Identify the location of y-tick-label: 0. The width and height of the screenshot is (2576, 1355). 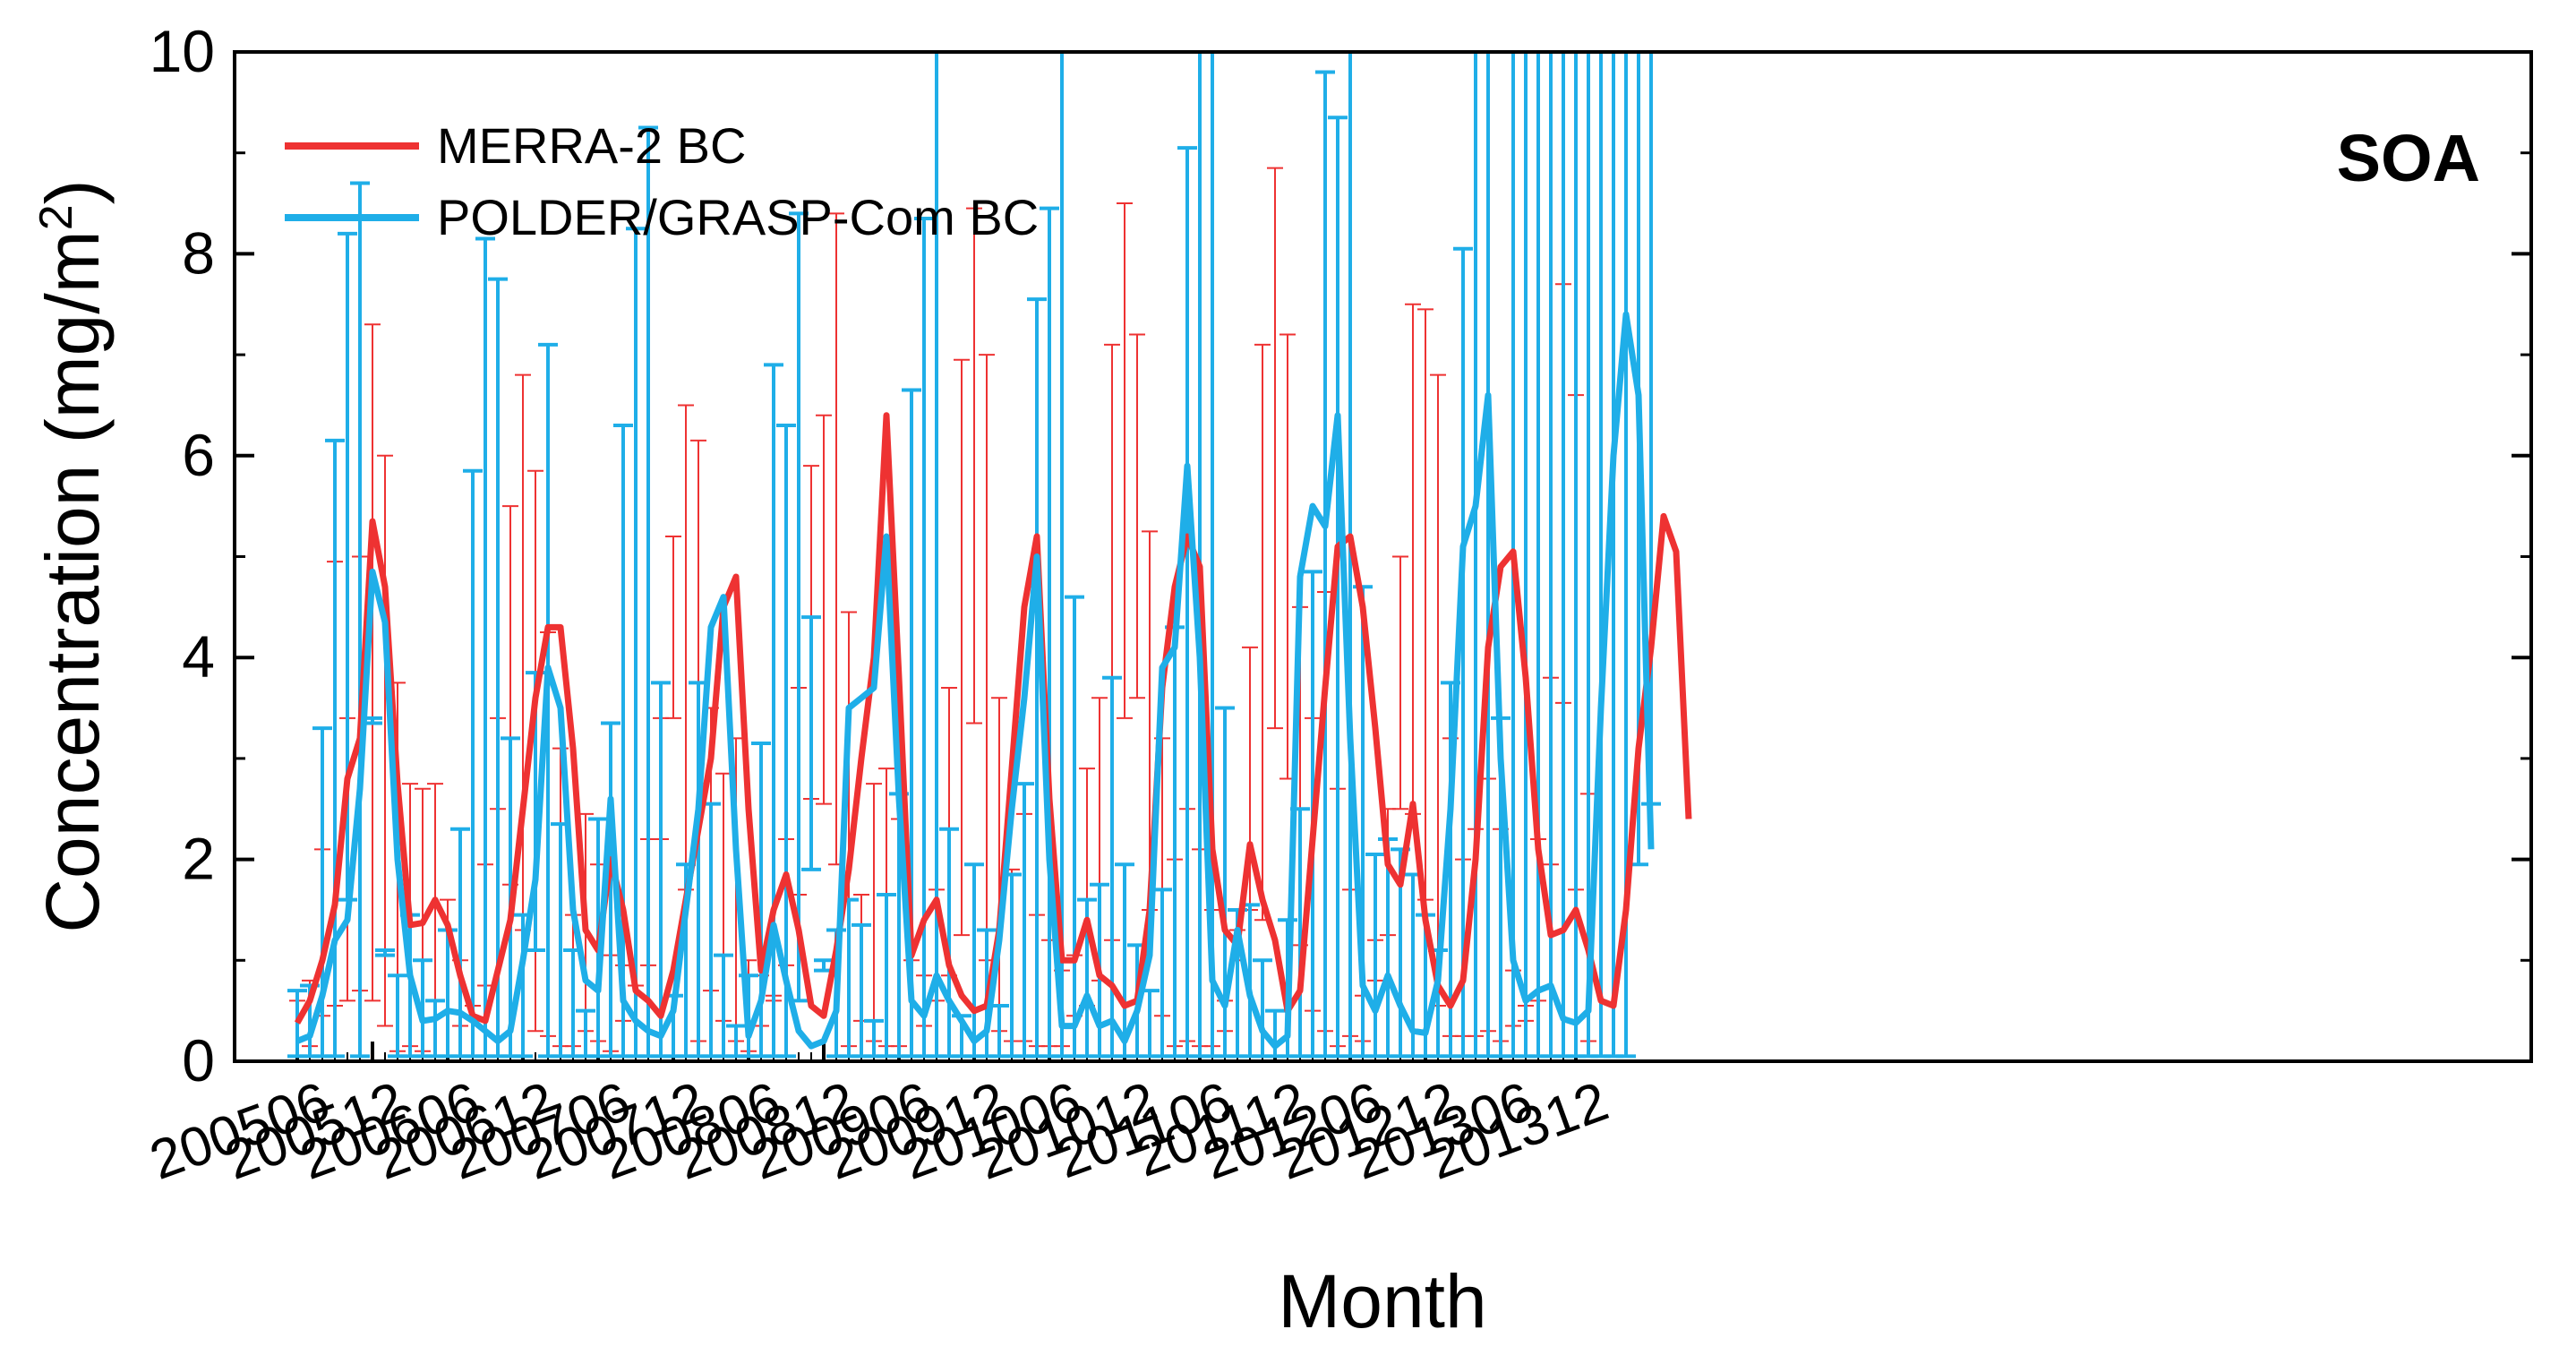
(198, 1060).